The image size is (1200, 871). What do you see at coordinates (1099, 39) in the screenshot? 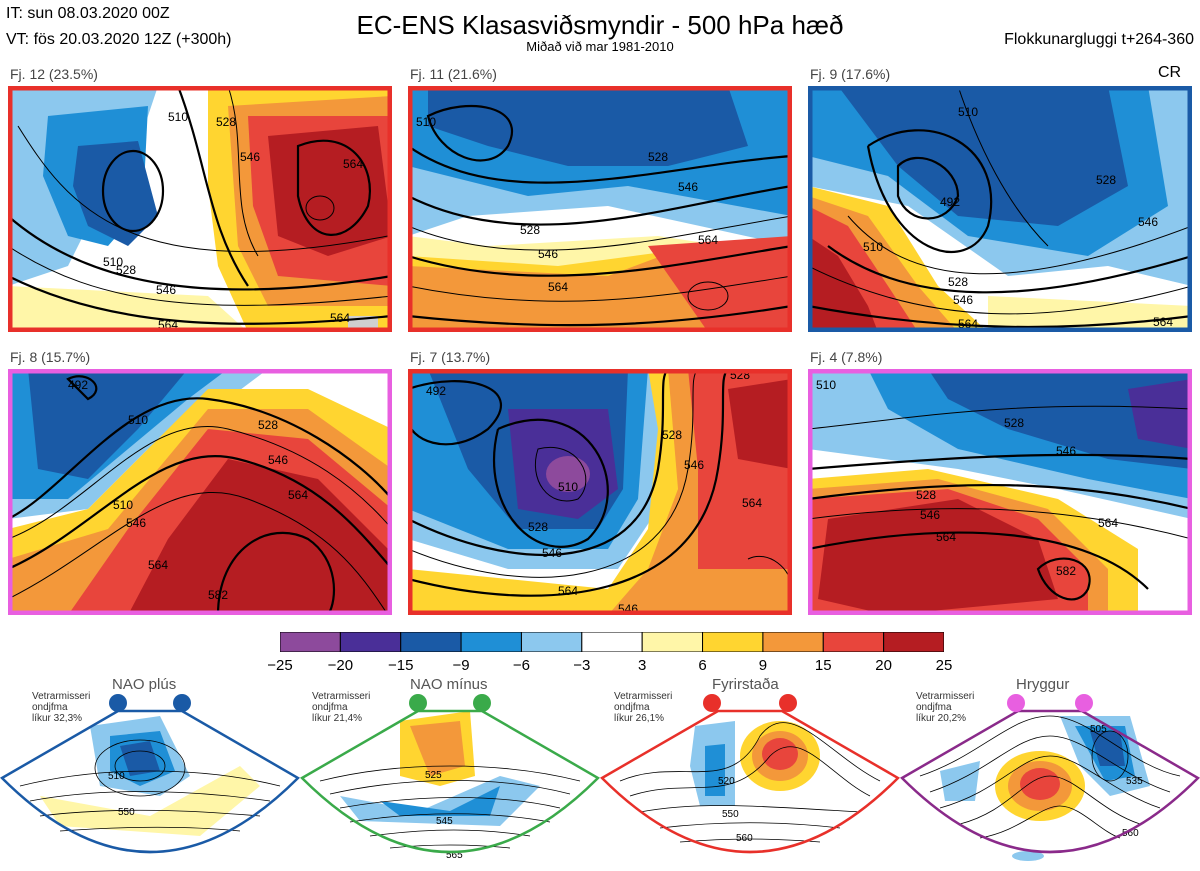
I see `classification-window: Flokkunargluggi t+264-360` at bounding box center [1099, 39].